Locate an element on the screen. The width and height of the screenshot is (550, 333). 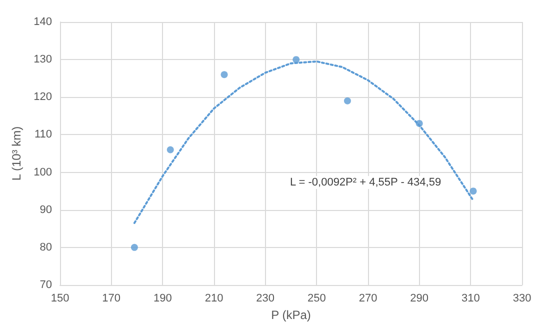
x-tick-label: 150 is located at coordinates (60, 298).